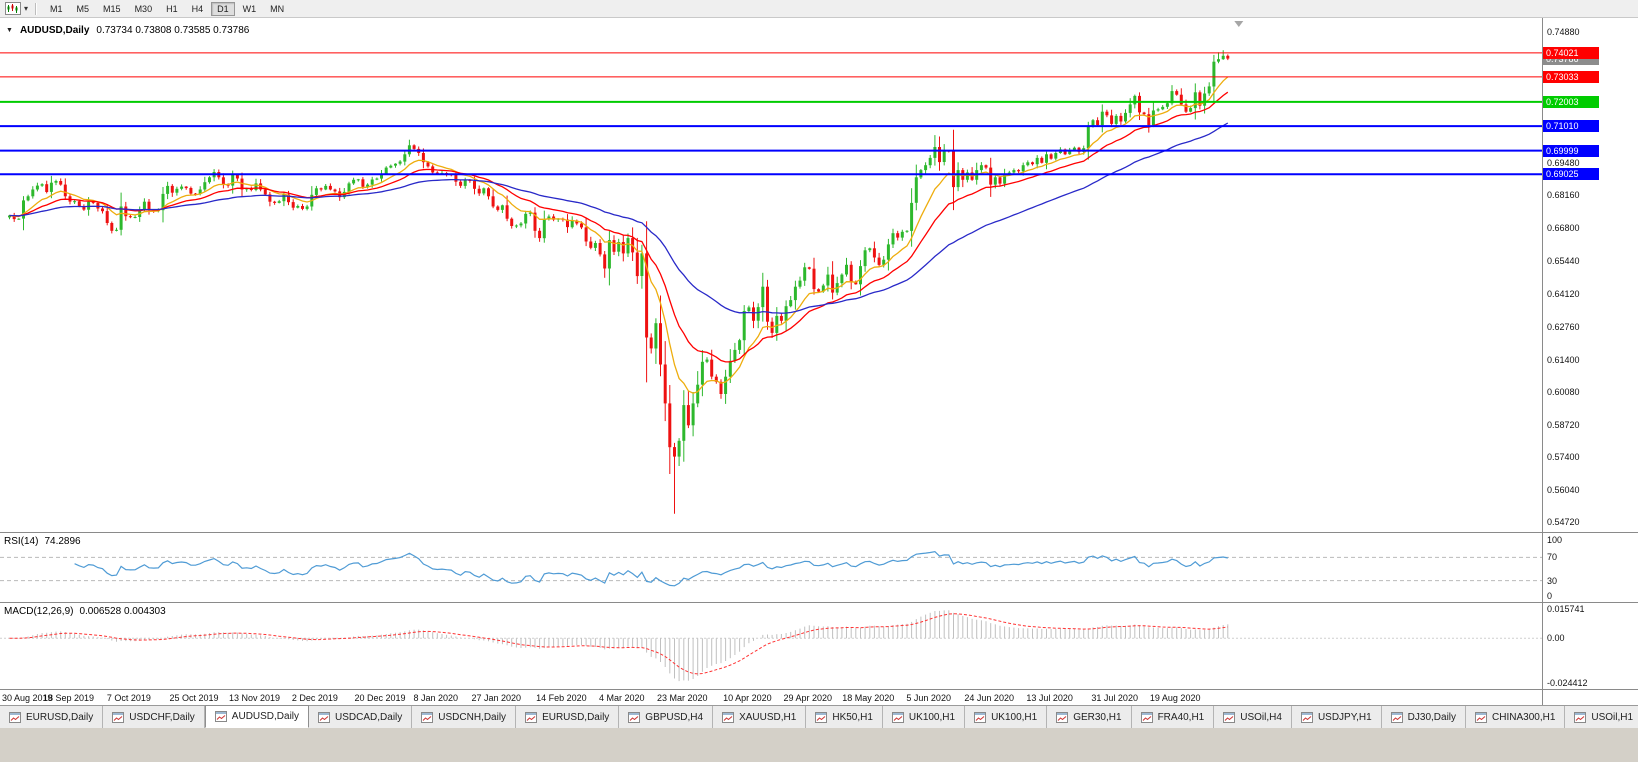 The image size is (1638, 762). What do you see at coordinates (819, 9) in the screenshot?
I see `timeframe-toolbar: ▾ M1 M5 M15 M30 H1 H4 D1 W1 MN` at bounding box center [819, 9].